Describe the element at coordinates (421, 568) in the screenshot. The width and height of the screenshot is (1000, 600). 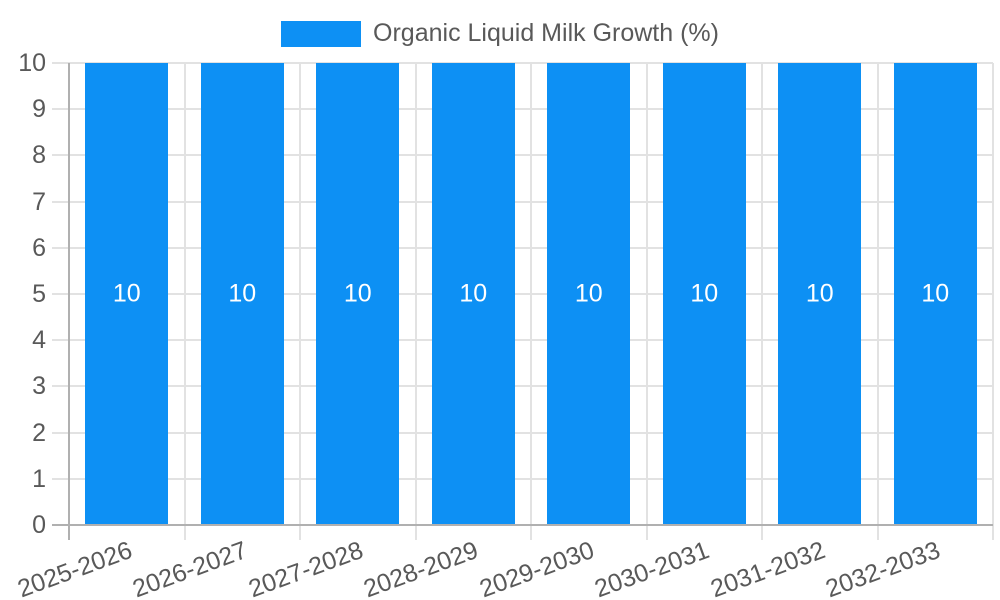
I see `x-tick-label: 2028-2029` at that location.